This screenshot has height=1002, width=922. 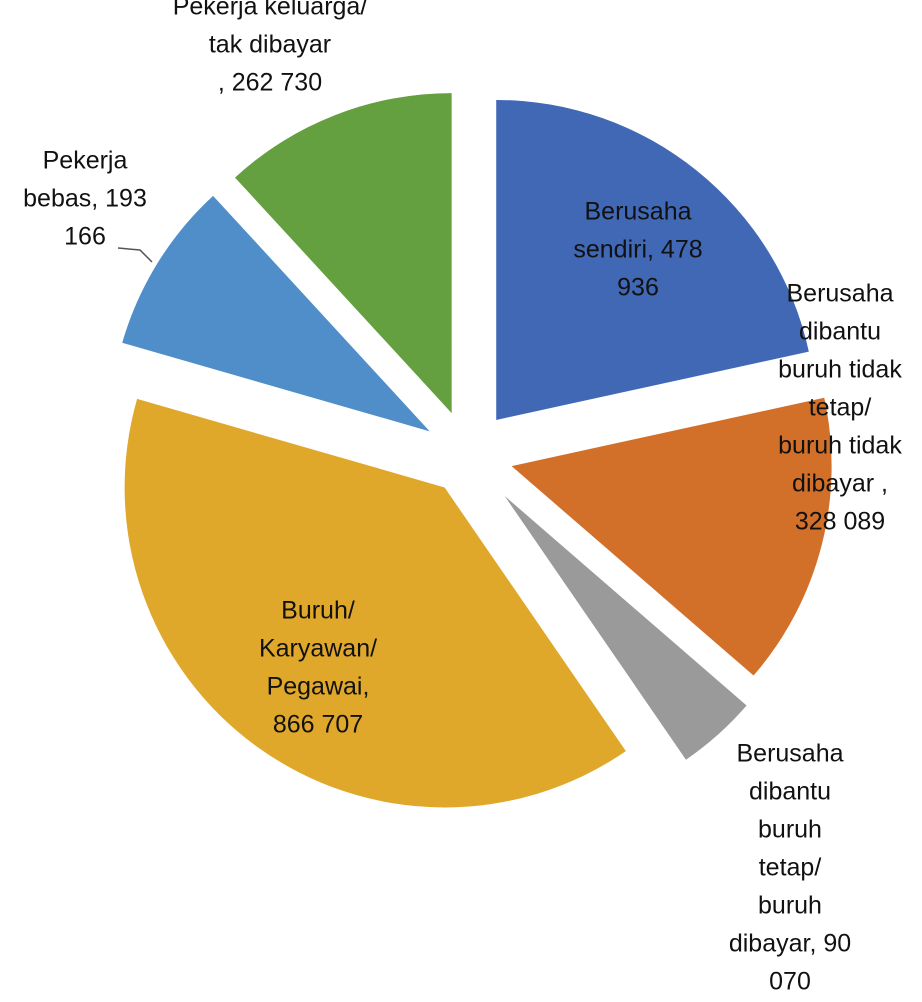 I want to click on data-label: 166, so click(x=85, y=237).